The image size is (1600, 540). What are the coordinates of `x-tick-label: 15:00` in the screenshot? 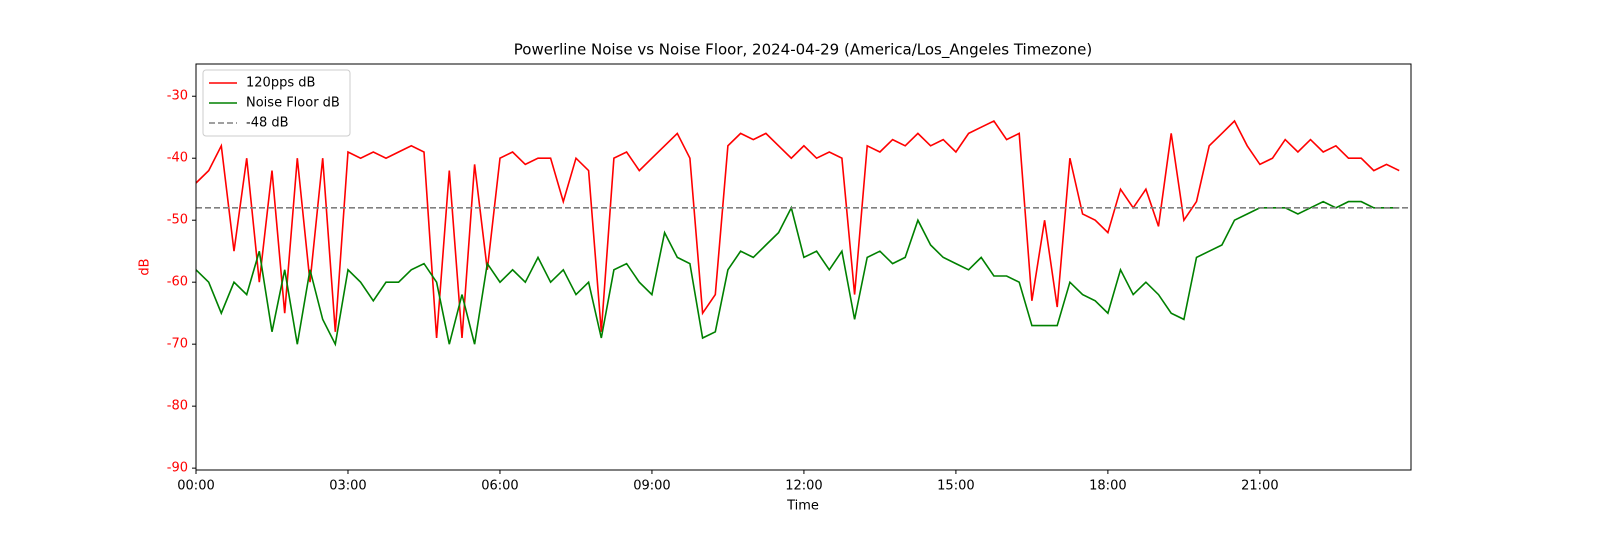 It's located at (955, 486).